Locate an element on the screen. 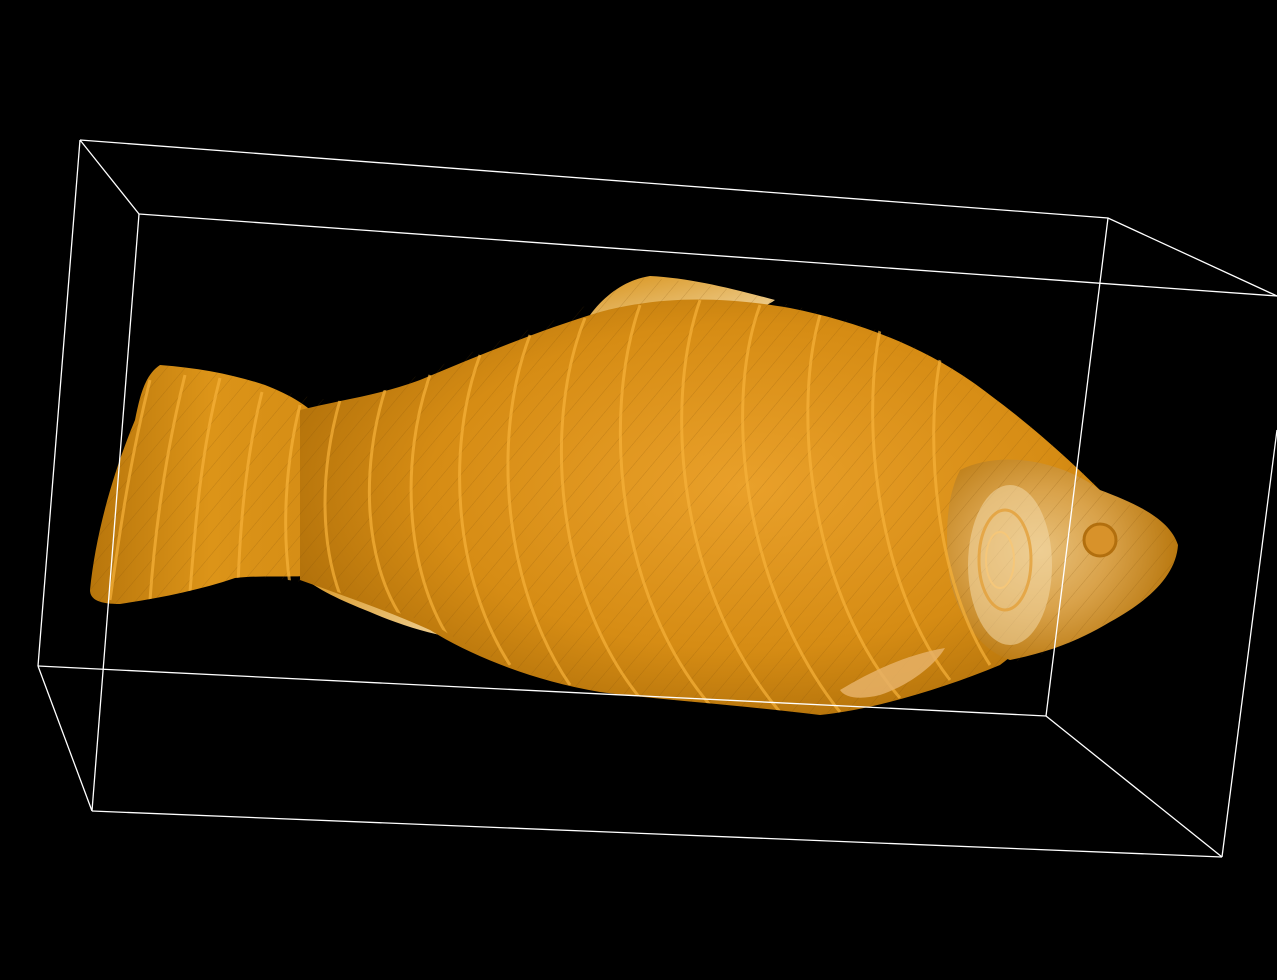 This screenshot has width=1277, height=980. head-highlights is located at coordinates (1010, 565).